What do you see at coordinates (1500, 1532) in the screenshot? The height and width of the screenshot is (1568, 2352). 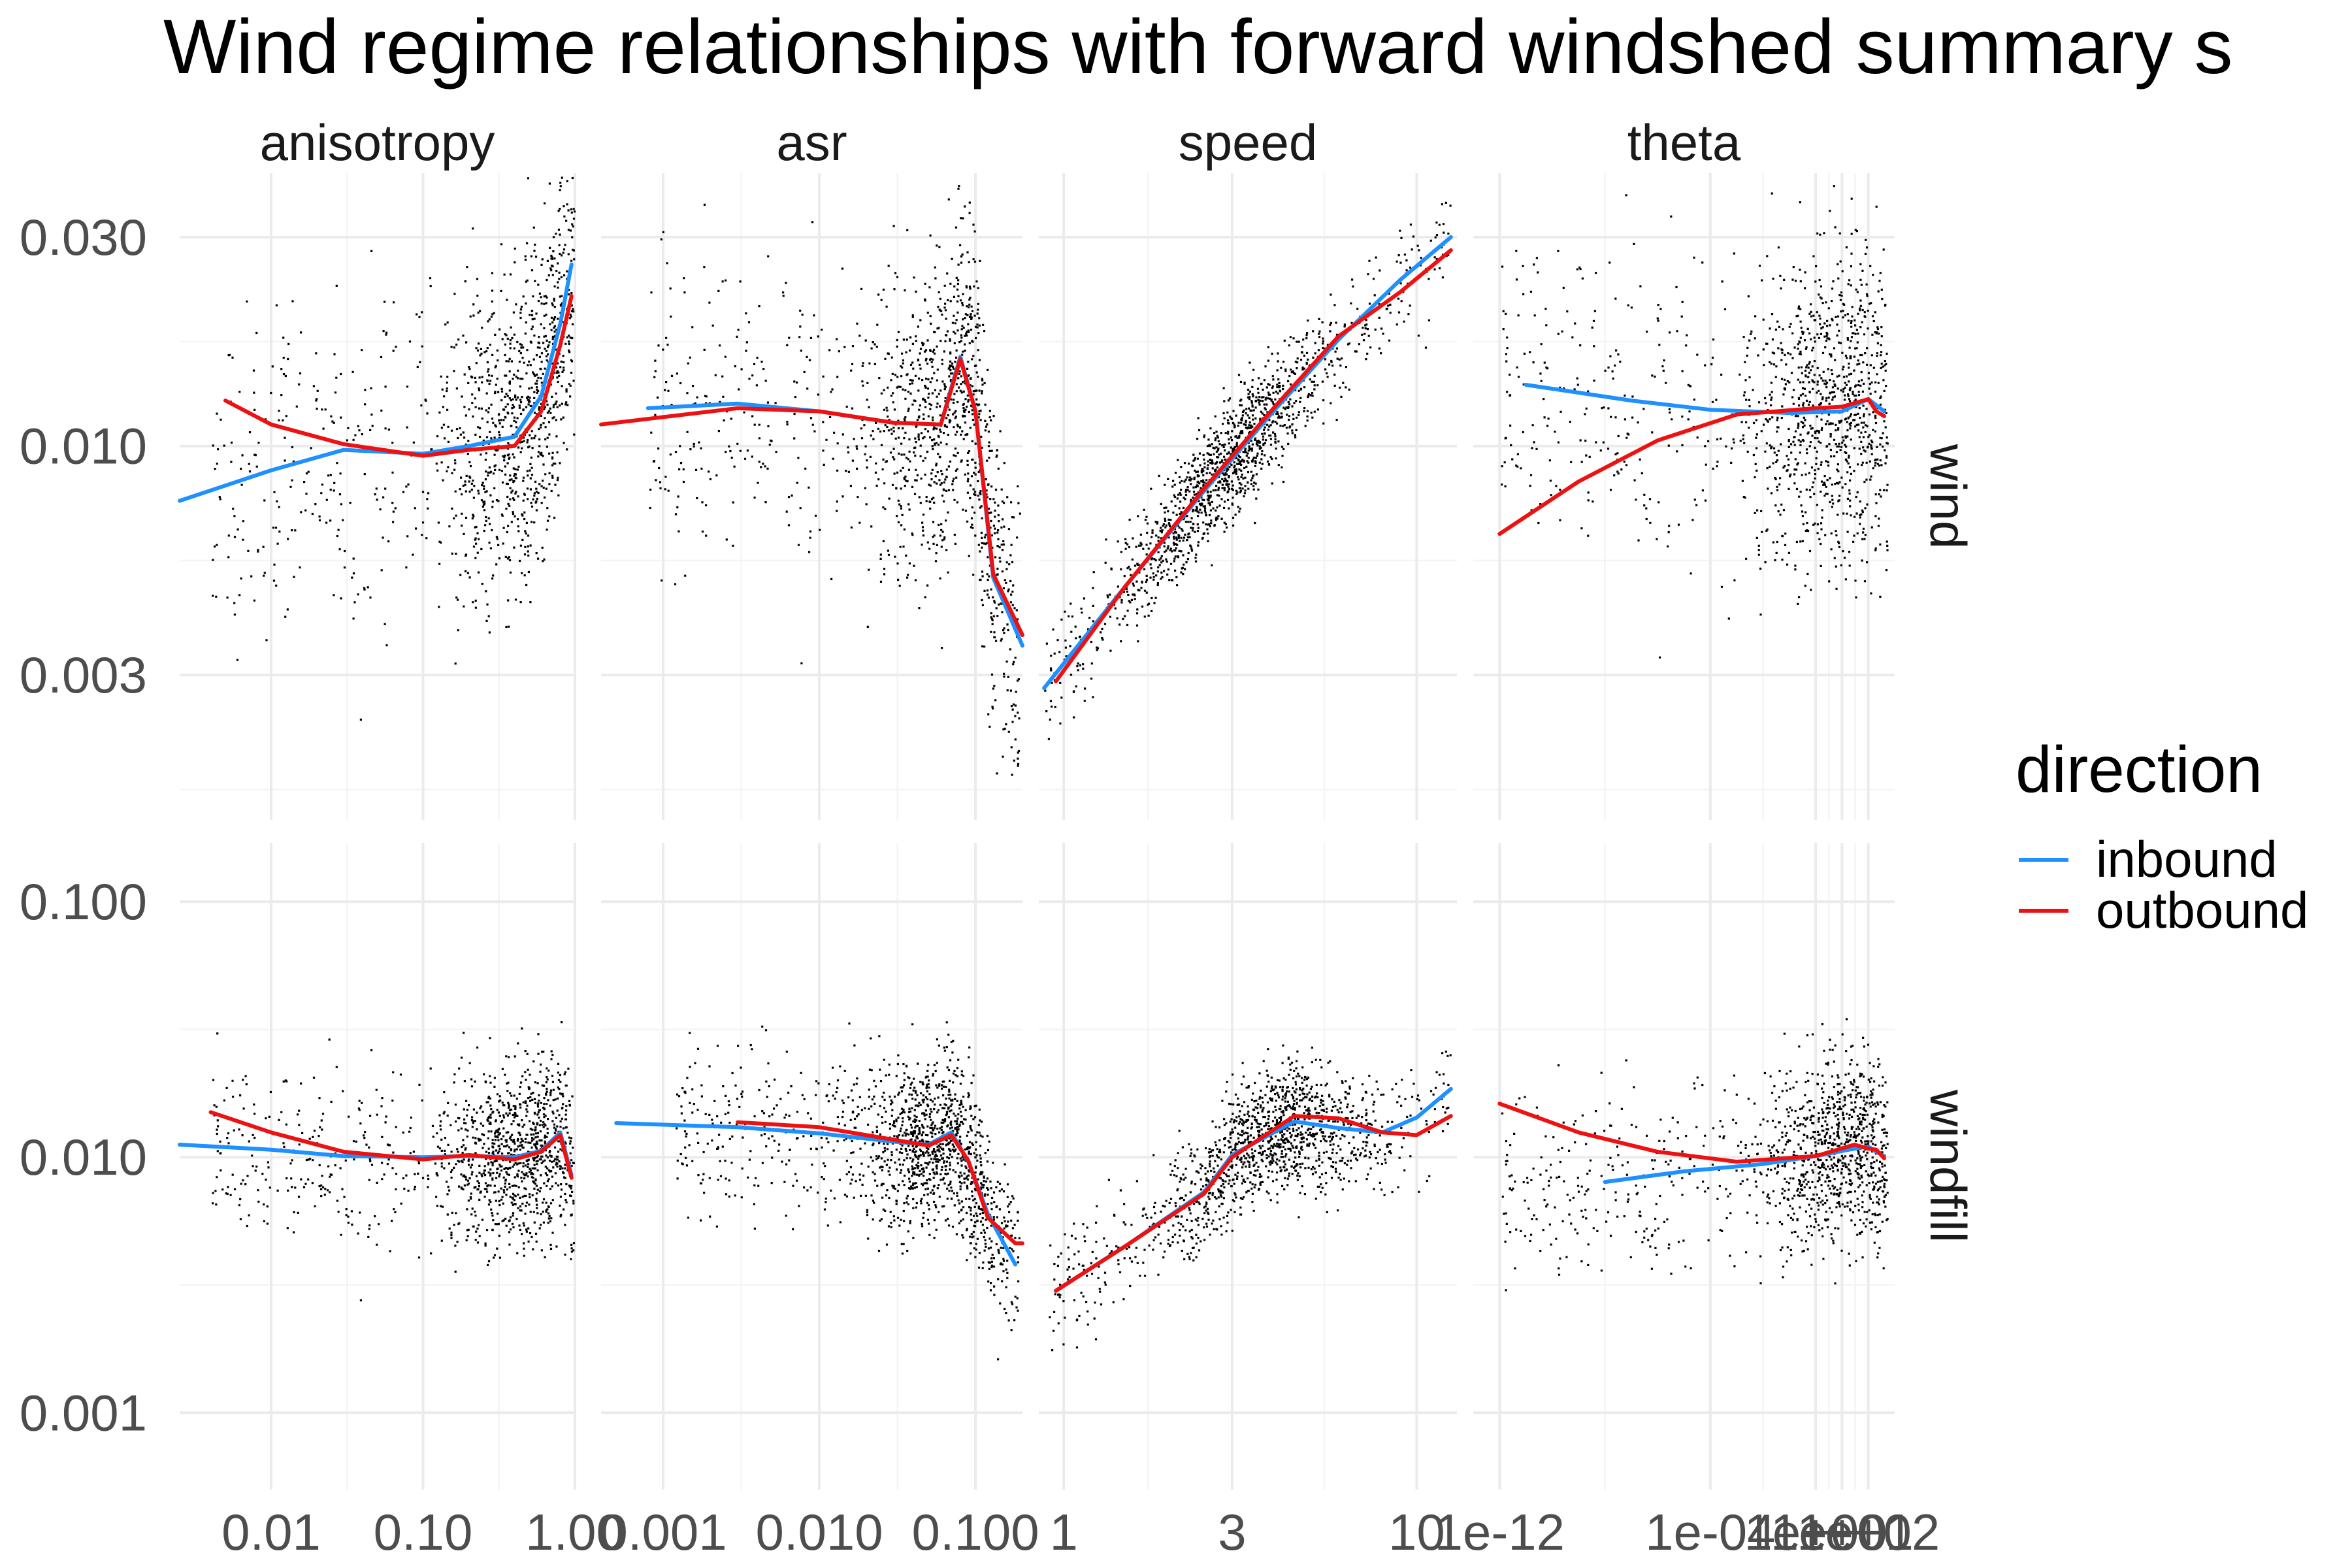 I see `x-tick-label: 1e-12` at bounding box center [1500, 1532].